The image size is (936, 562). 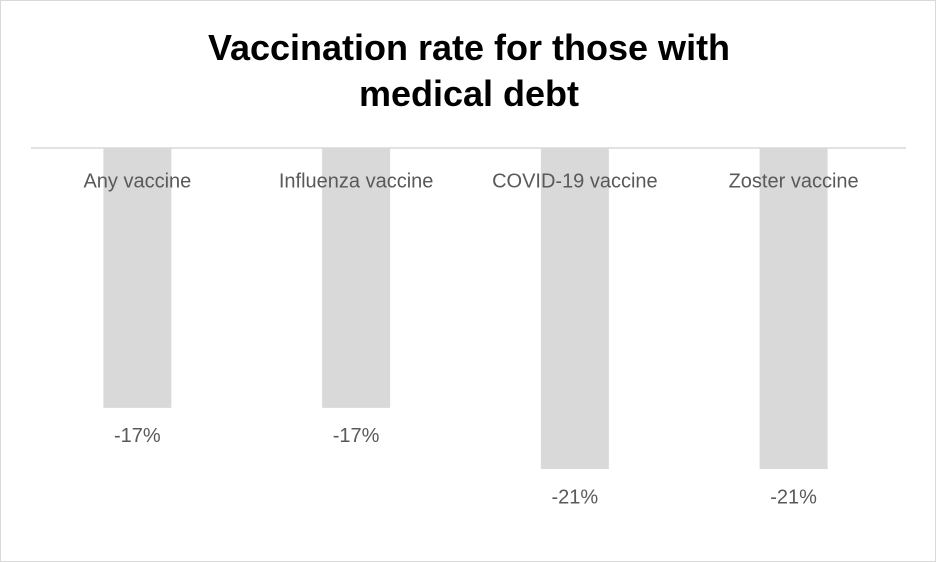 What do you see at coordinates (137, 181) in the screenshot?
I see `category-label: Any vaccine` at bounding box center [137, 181].